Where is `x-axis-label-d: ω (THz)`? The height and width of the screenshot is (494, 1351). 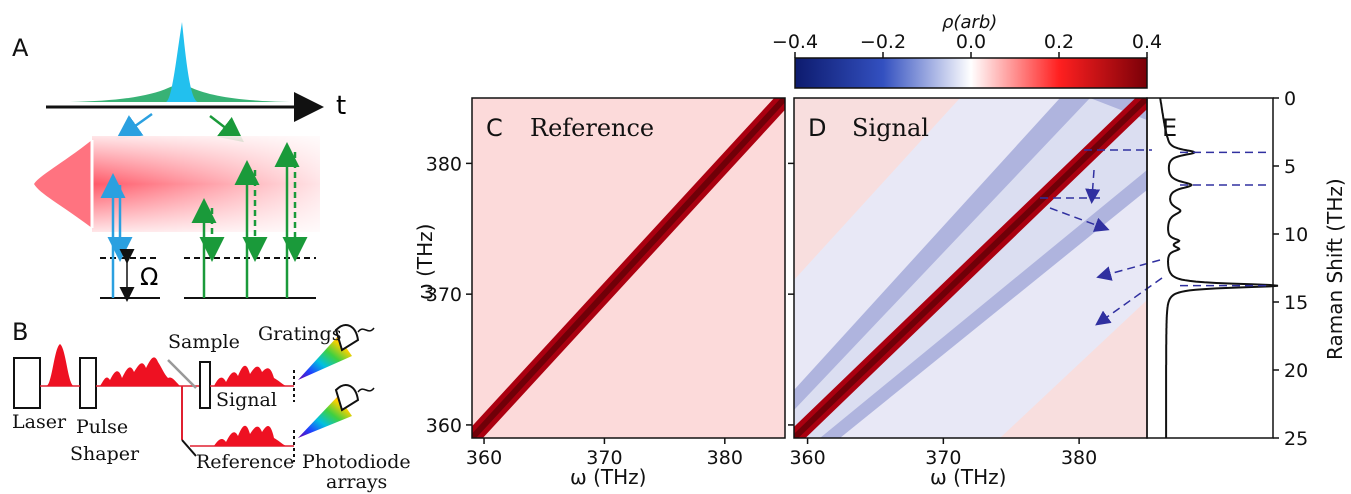 x-axis-label-d: ω (THz) is located at coordinates (968, 477).